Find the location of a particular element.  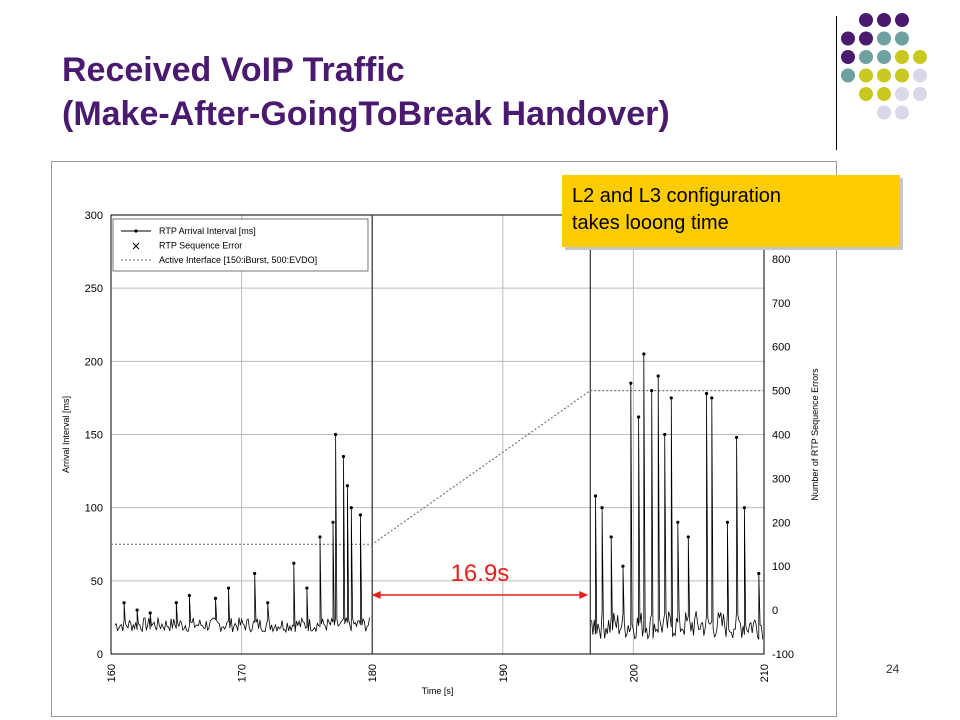

y2-tick-label: 500 is located at coordinates (781, 392).